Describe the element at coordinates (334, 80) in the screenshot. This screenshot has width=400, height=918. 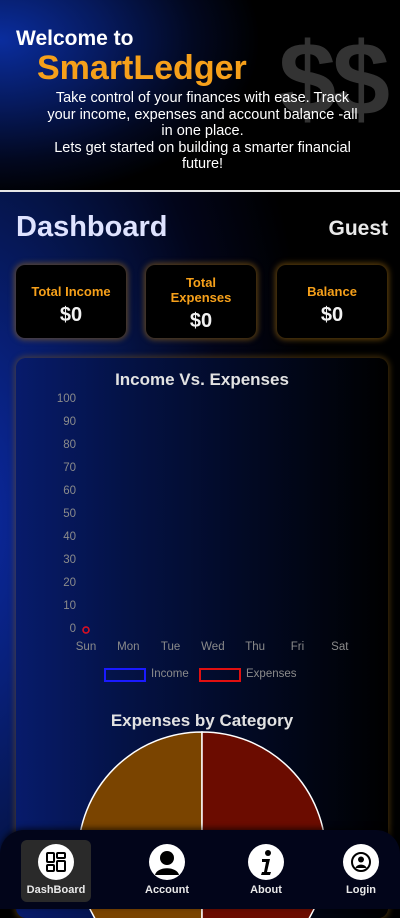
I see `dollar-watermark: $$` at that location.